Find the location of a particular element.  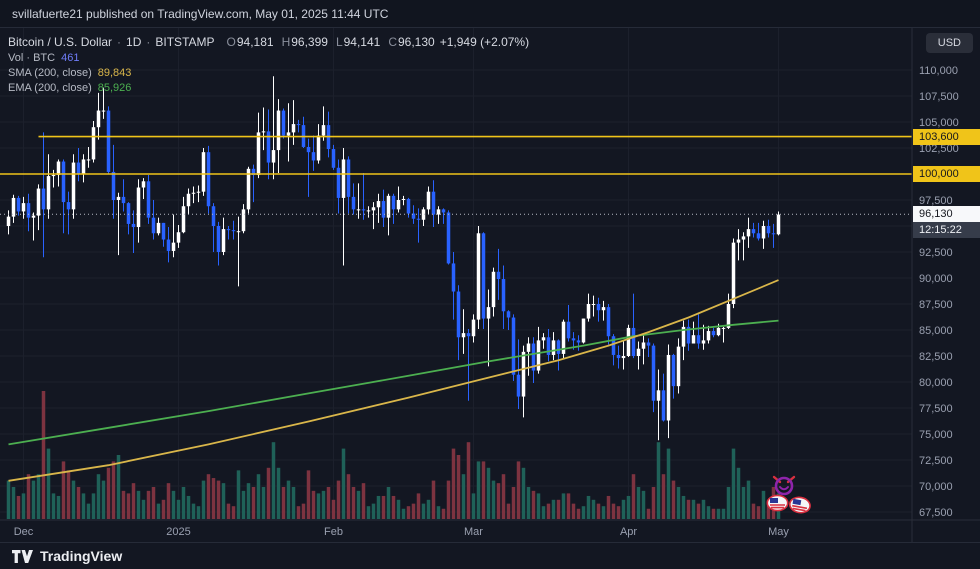

close-pair: C96,130 is located at coordinates (411, 41).